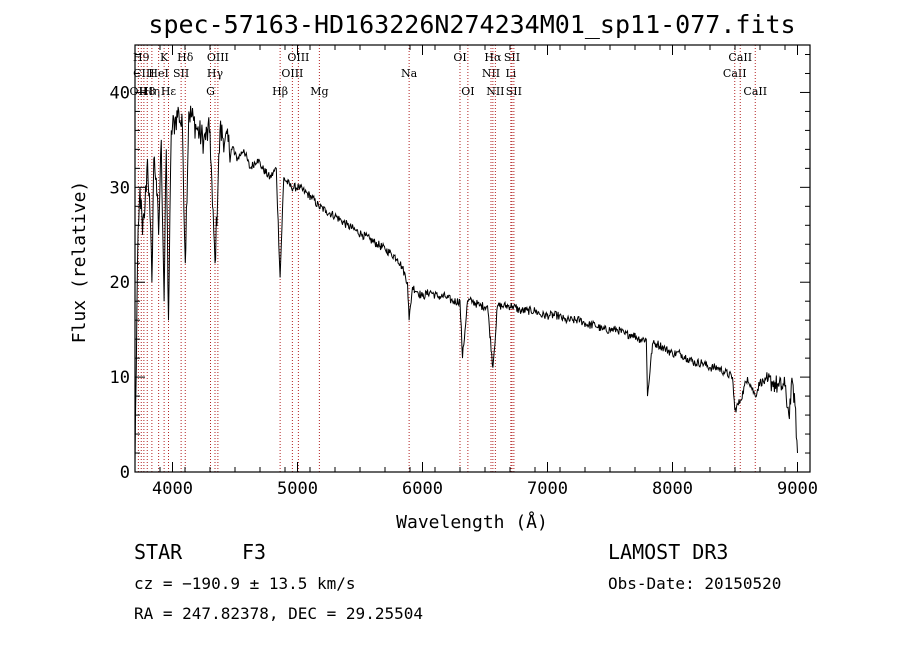  I want to click on y-tick-label: 40, so click(120, 93).